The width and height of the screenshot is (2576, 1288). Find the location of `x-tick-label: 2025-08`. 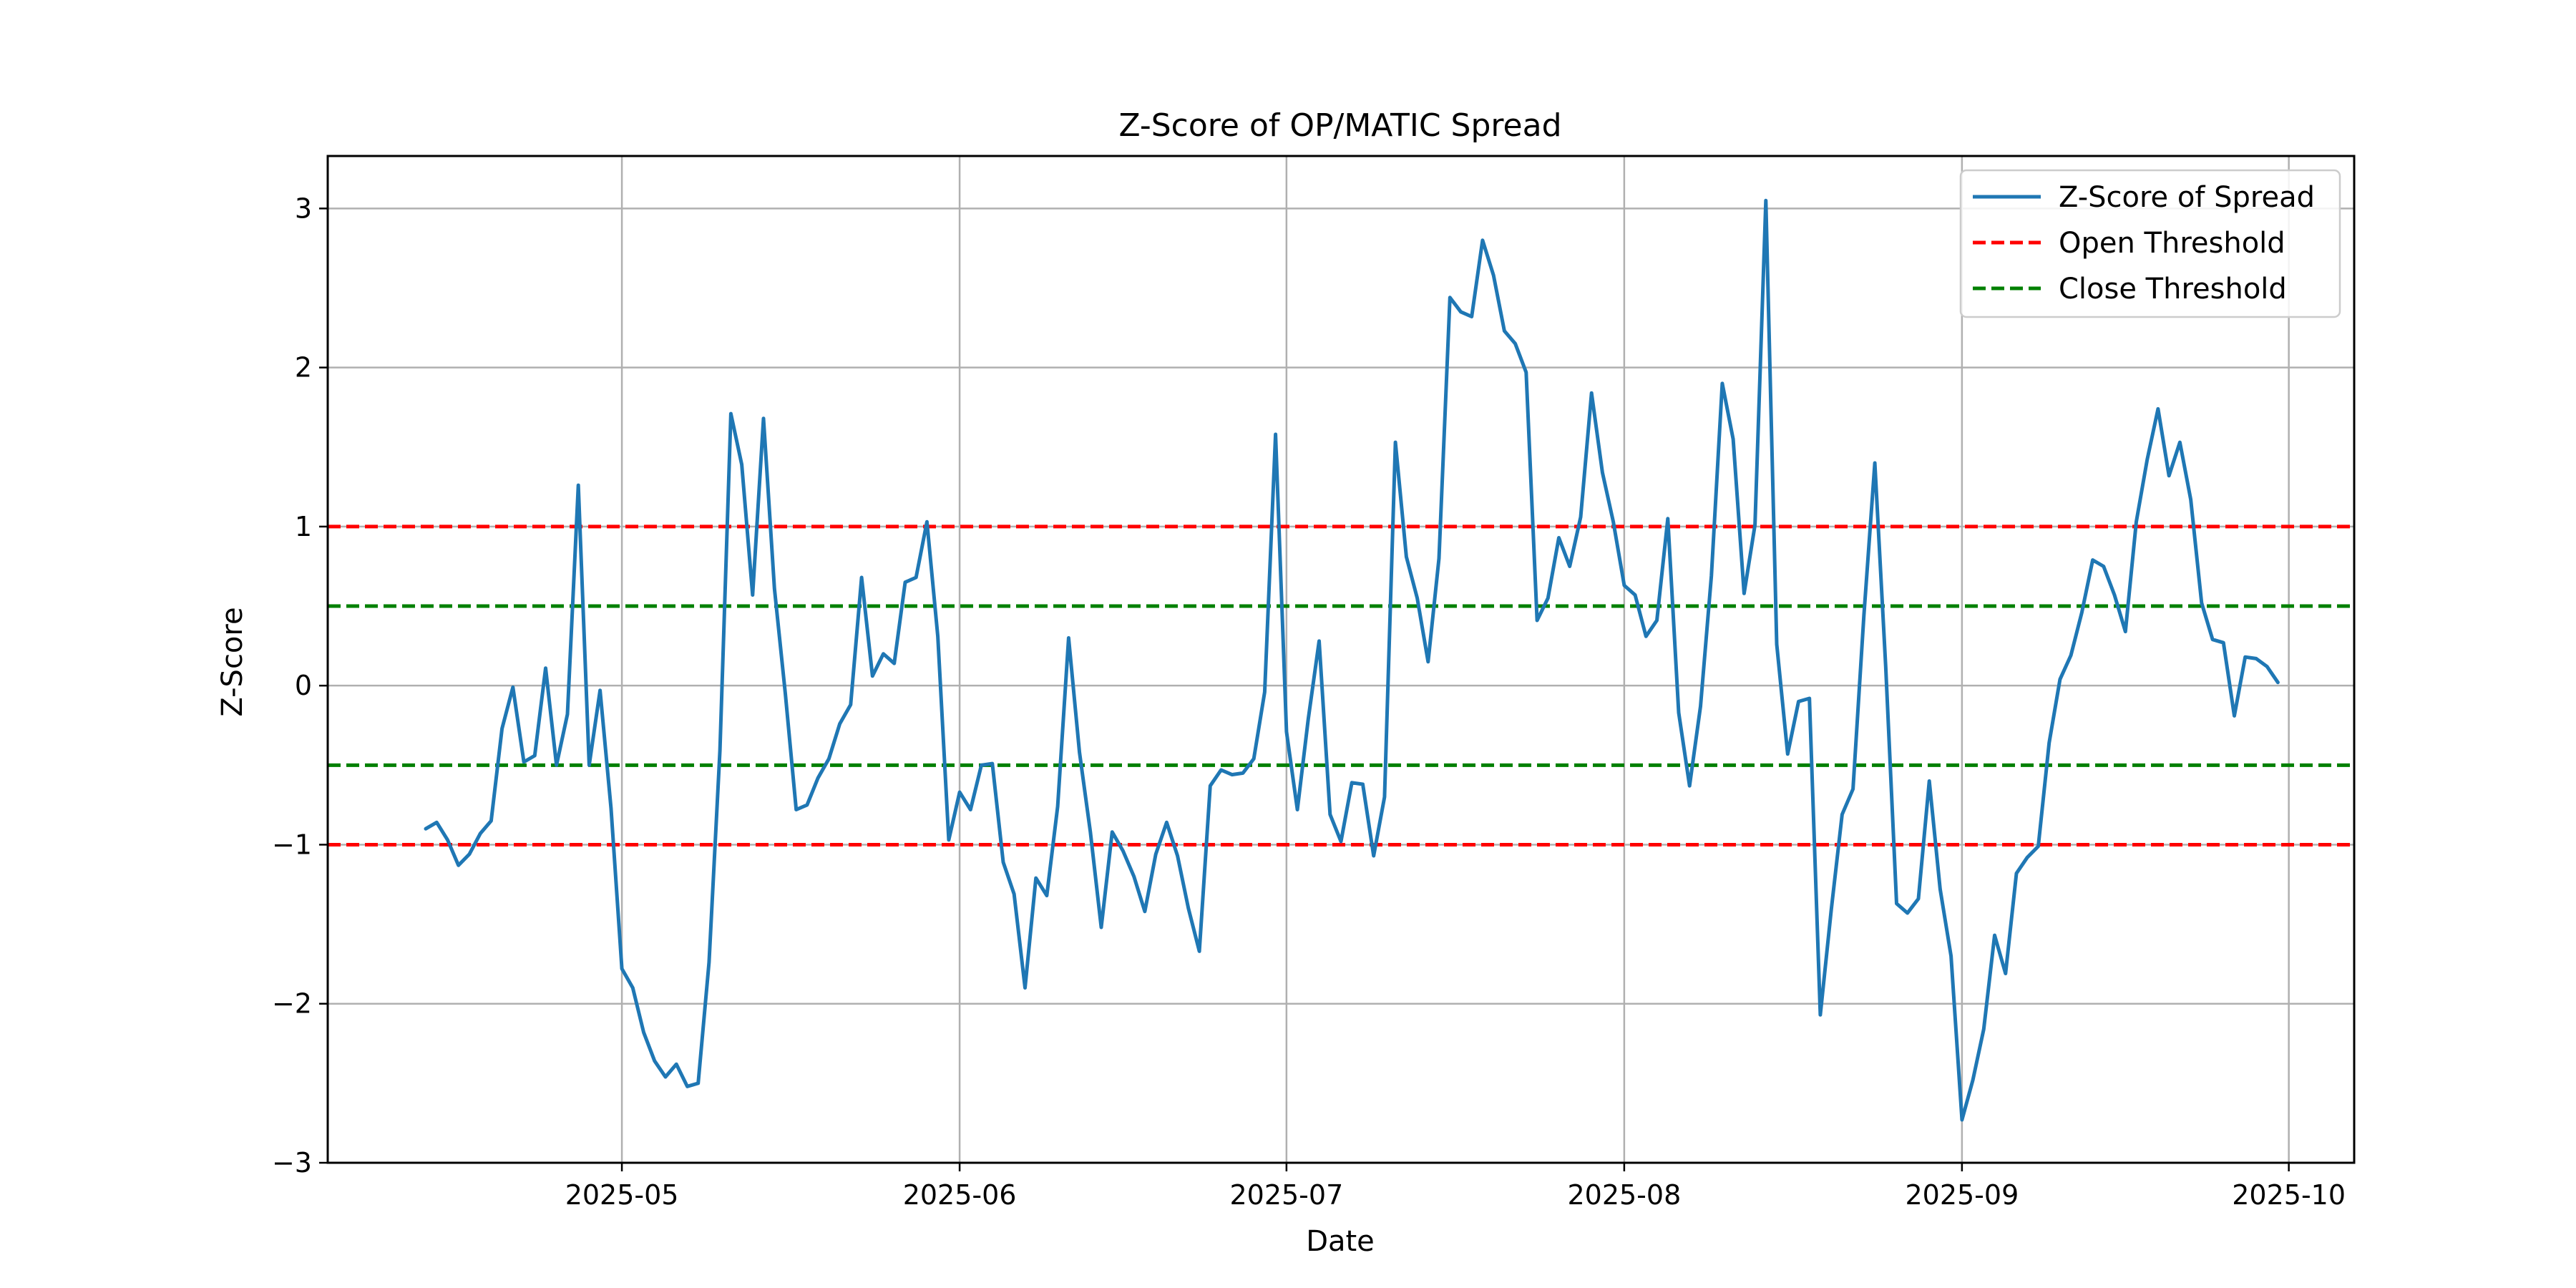

x-tick-label: 2025-08 is located at coordinates (1624, 1195).